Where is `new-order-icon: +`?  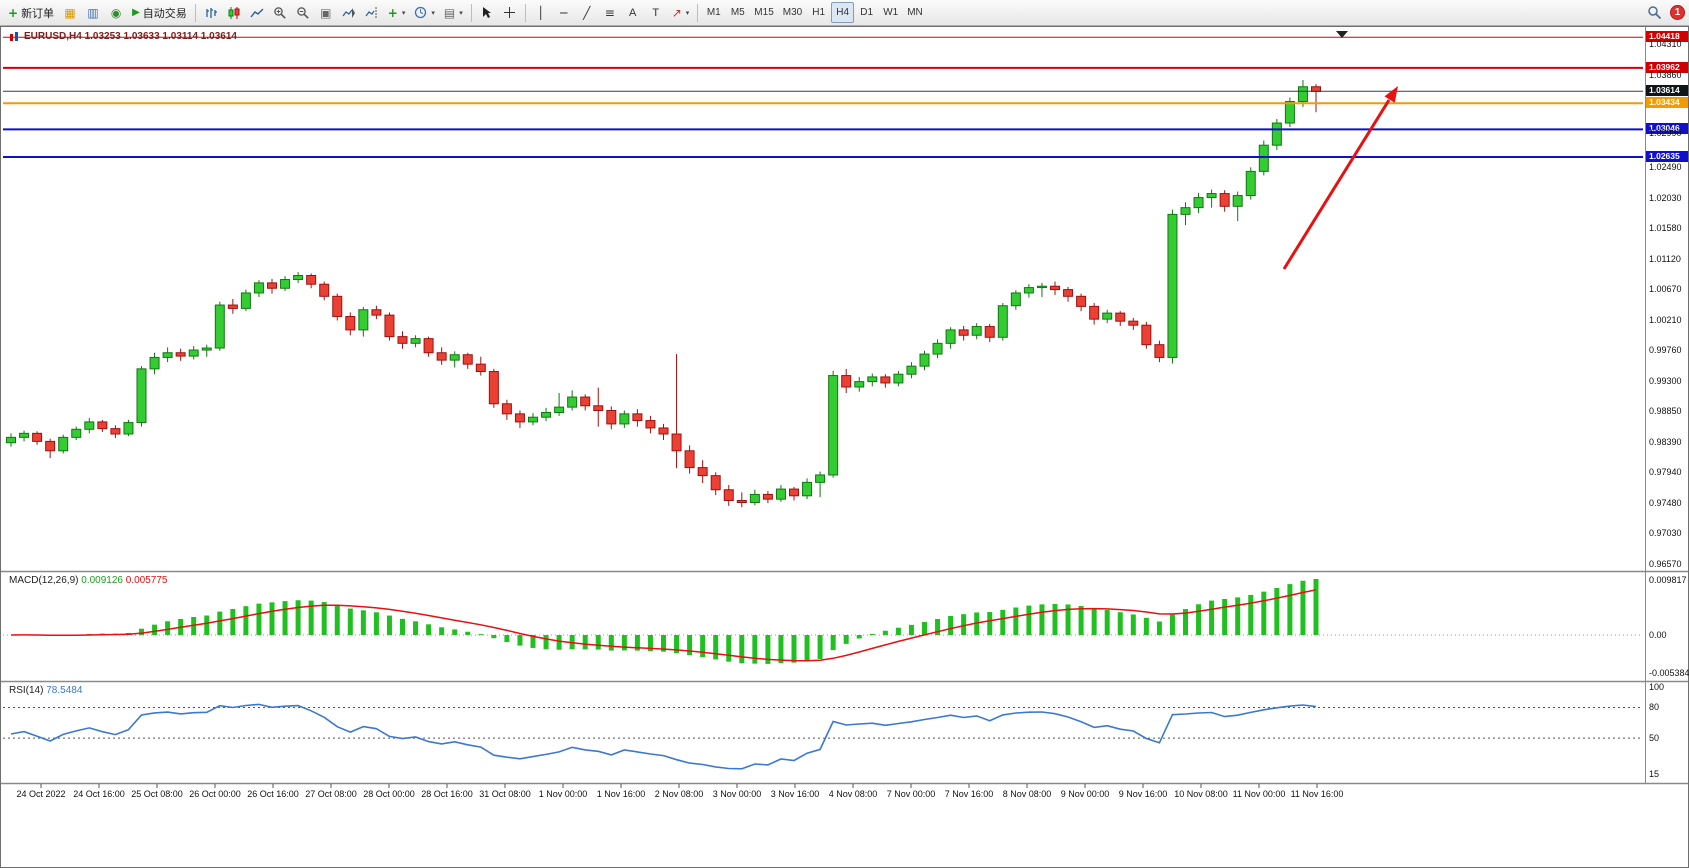
new-order-icon: + is located at coordinates (13, 12).